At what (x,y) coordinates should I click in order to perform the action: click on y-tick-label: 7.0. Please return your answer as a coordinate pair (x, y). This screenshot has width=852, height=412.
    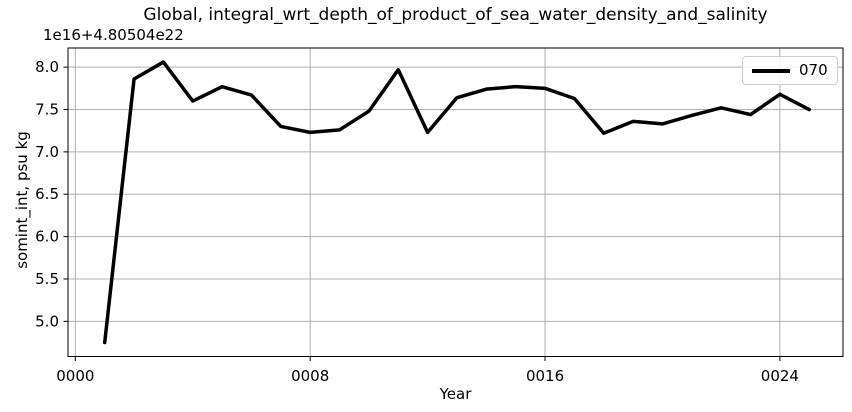
    Looking at the image, I should click on (47, 152).